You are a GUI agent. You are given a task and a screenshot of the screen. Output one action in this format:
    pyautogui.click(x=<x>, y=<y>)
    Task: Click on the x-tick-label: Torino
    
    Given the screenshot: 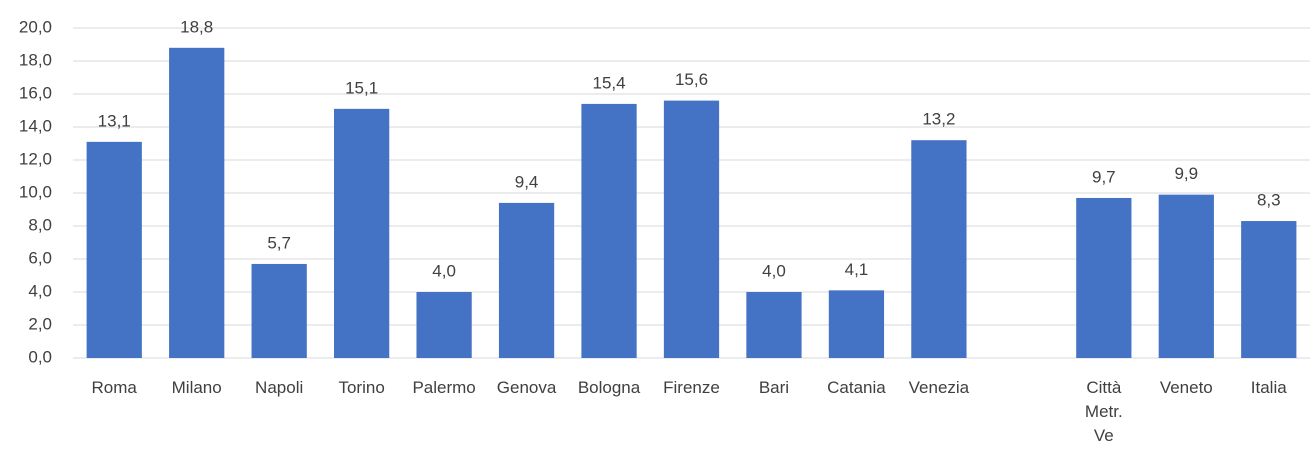 What is the action you would take?
    pyautogui.click(x=361, y=387)
    